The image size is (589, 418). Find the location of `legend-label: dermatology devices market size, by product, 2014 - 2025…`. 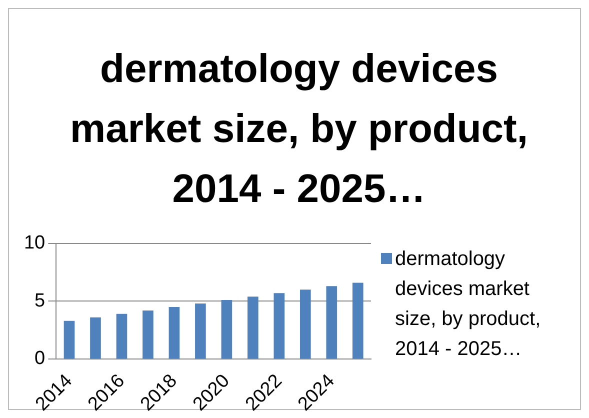

legend-label: dermatology devices market size, by product, 2014 - 2025… is located at coordinates (468, 304).